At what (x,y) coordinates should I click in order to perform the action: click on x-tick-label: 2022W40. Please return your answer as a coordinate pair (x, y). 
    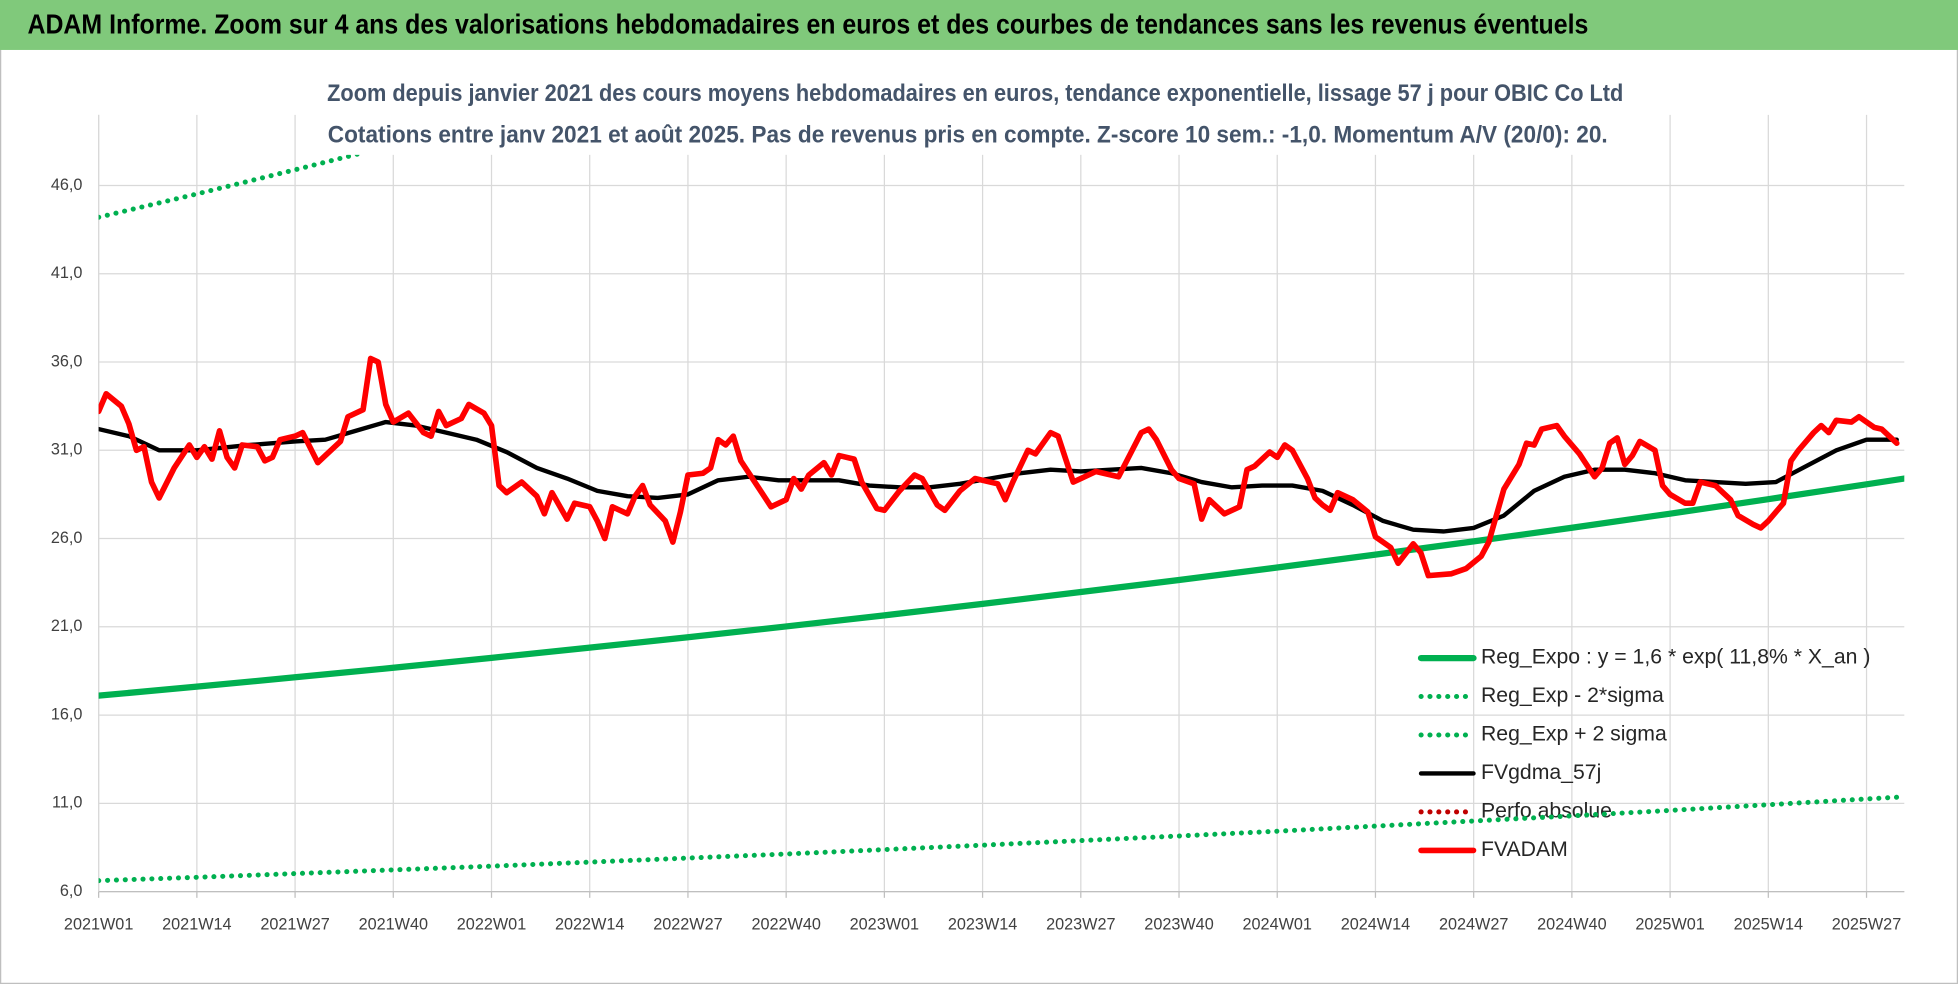
    Looking at the image, I should click on (785, 925).